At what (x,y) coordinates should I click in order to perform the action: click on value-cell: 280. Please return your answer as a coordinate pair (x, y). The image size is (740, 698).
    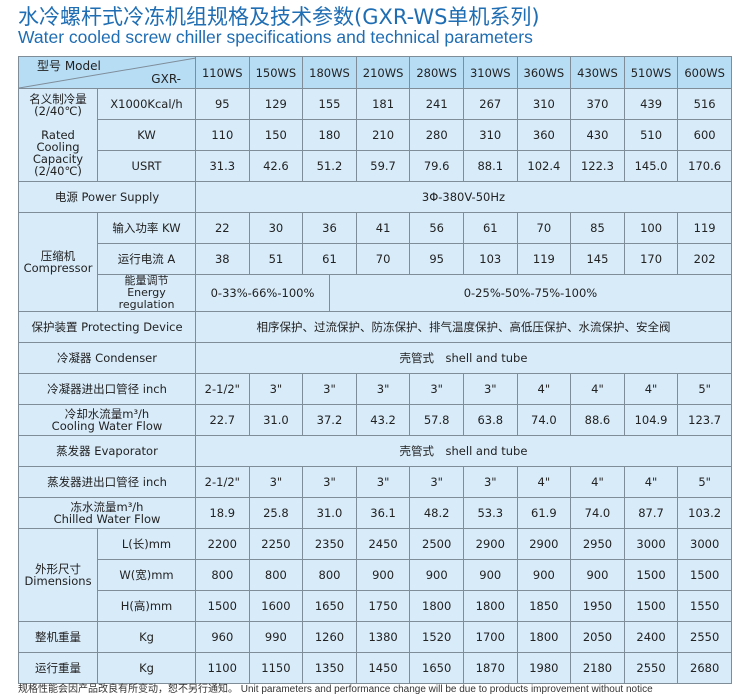
    Looking at the image, I should click on (436, 135).